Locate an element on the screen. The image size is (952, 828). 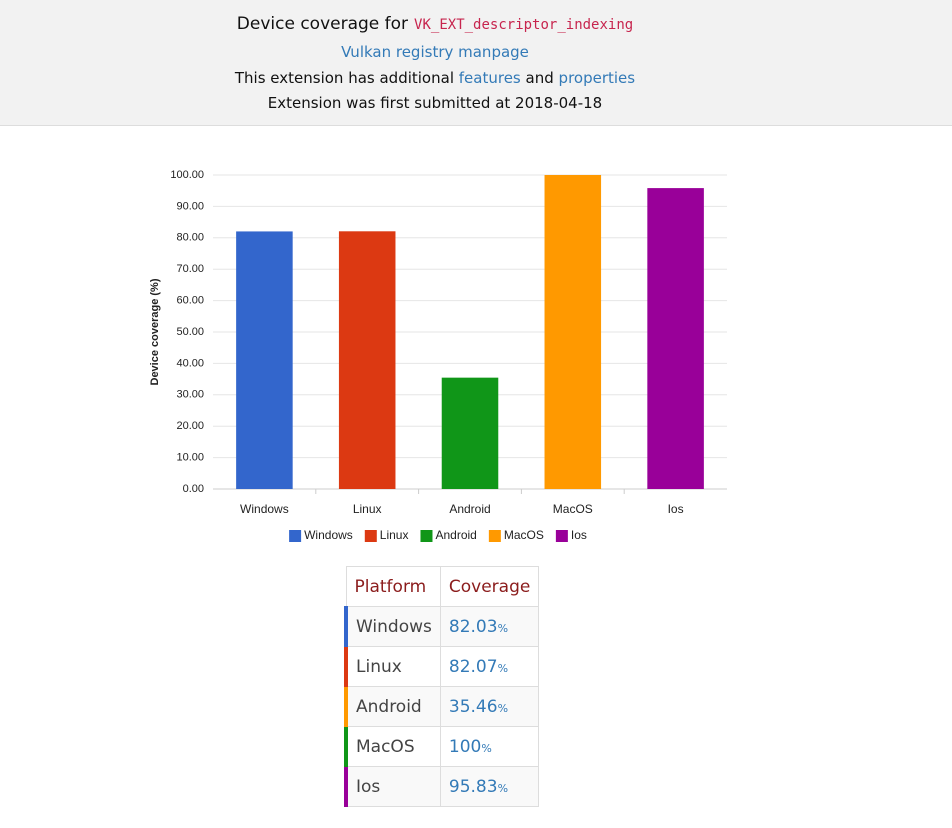
table-row: Linux 82.07% is located at coordinates (441, 666).